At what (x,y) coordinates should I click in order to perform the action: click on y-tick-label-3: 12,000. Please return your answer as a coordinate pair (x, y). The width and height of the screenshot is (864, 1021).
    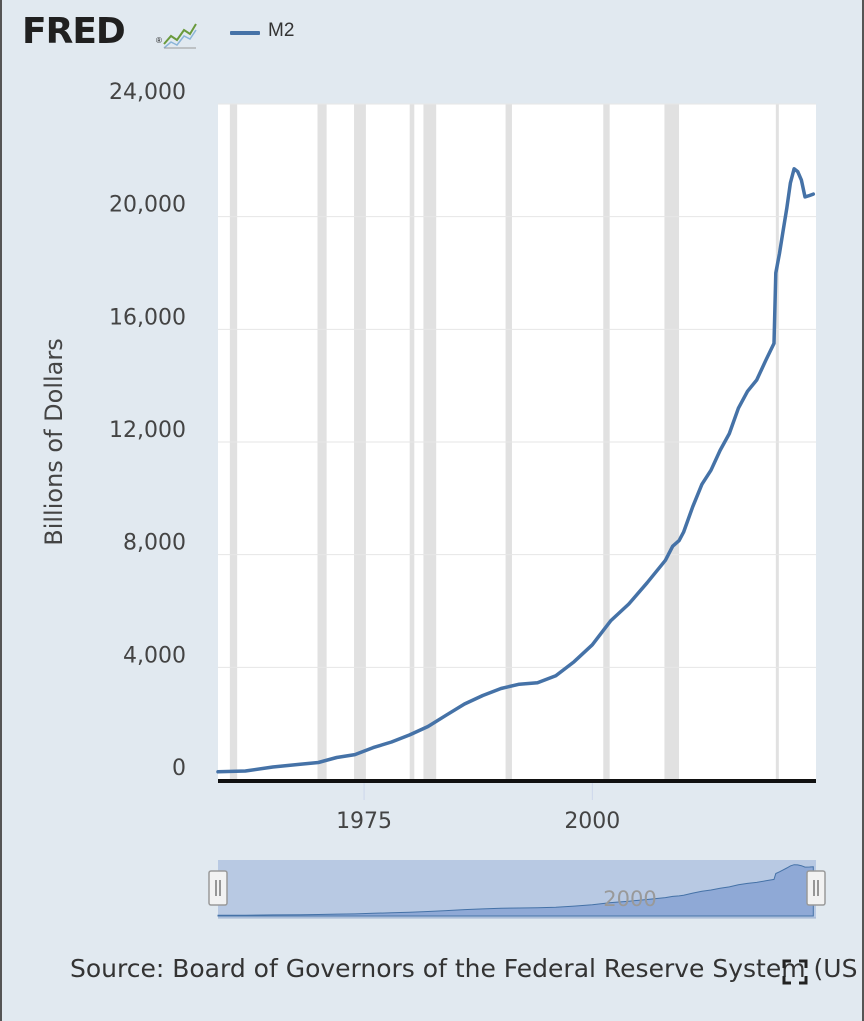
    Looking at the image, I should click on (147, 430).